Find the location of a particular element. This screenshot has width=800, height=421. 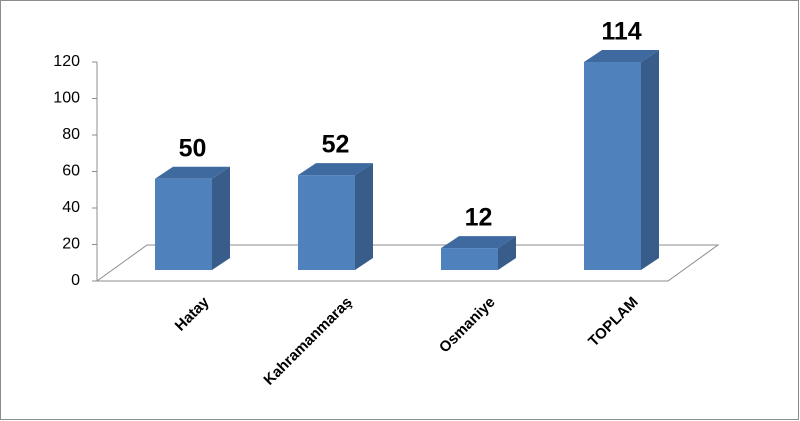

y-tick-label: 80 is located at coordinates (71, 134).